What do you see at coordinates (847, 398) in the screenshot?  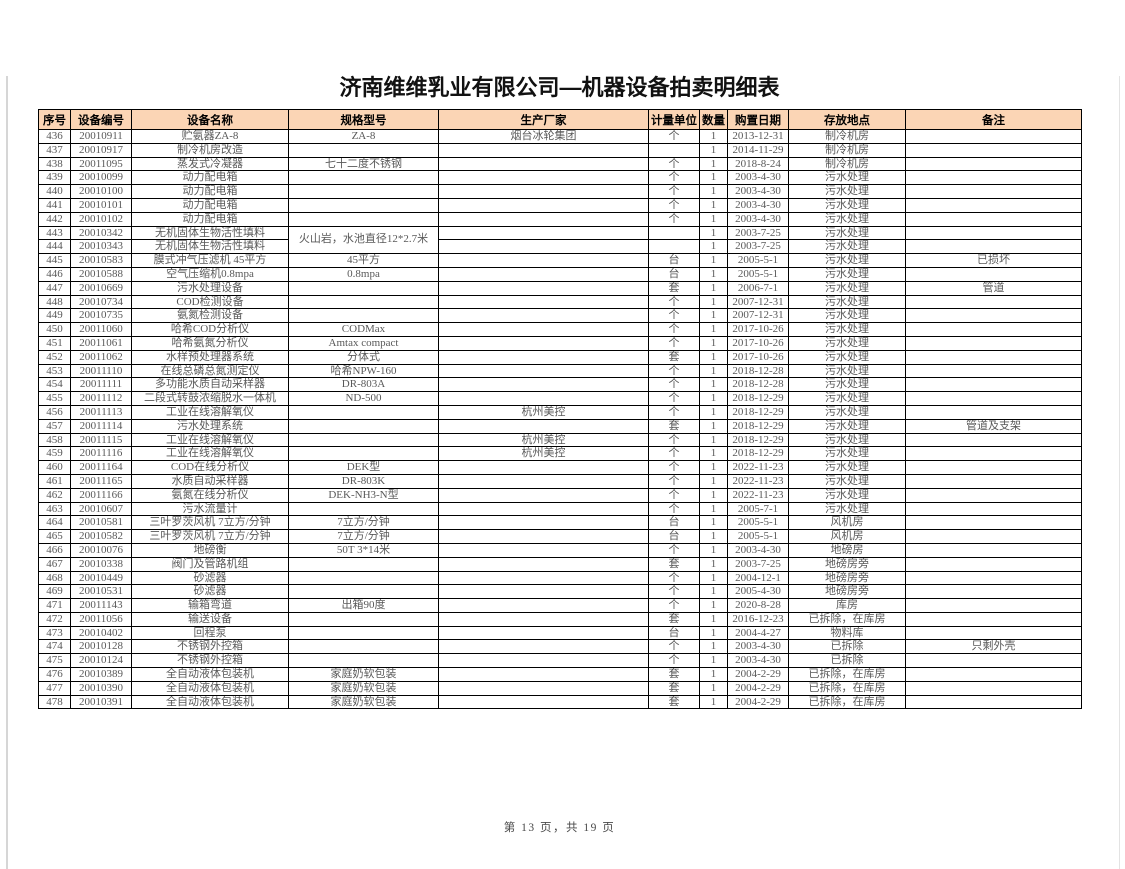 I see `cell-455-location: 污水处理` at bounding box center [847, 398].